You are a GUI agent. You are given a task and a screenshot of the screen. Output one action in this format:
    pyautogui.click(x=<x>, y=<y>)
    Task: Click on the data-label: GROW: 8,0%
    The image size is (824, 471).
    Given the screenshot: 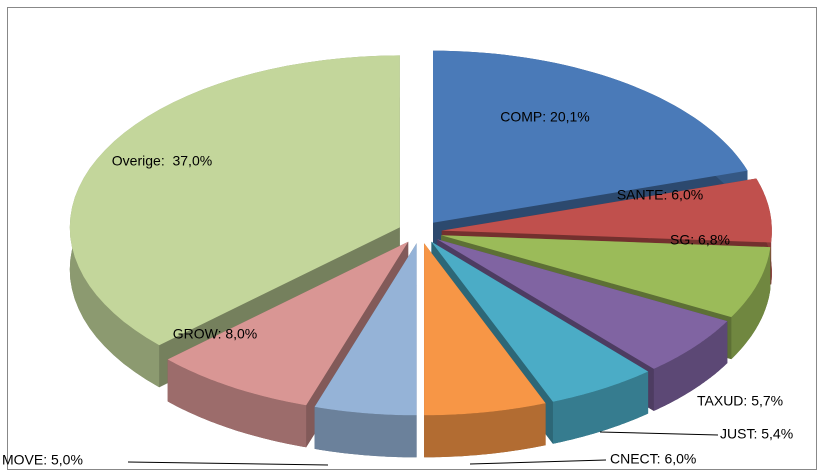 What is the action you would take?
    pyautogui.click(x=215, y=334)
    